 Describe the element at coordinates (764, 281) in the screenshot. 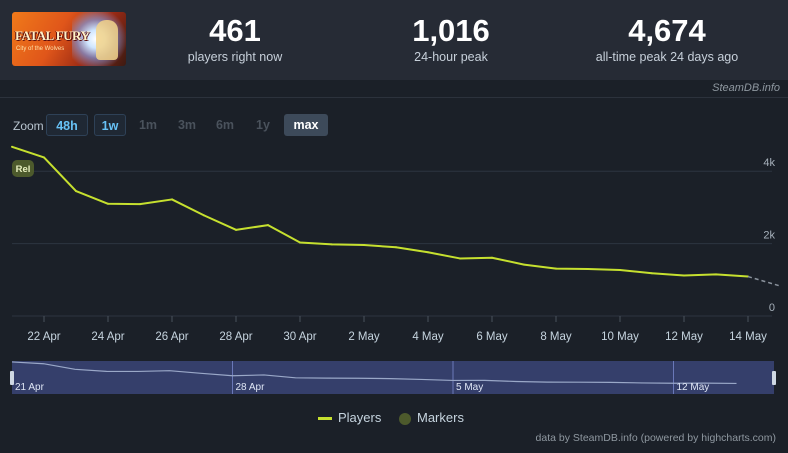

I see `projection-line` at that location.